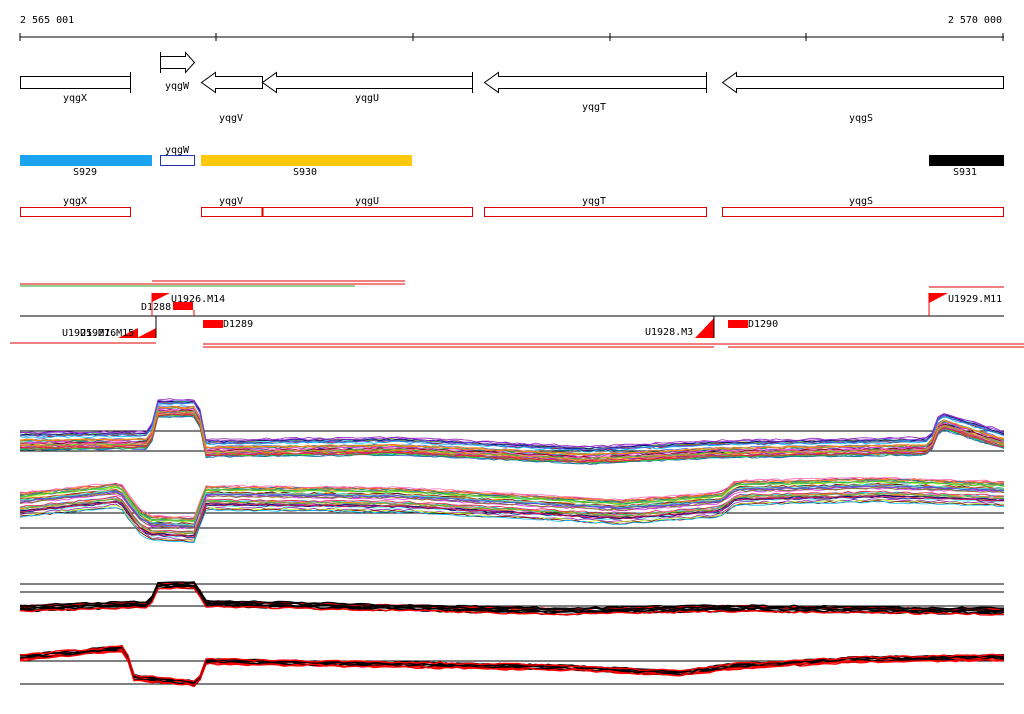 The image size is (1024, 714). I want to click on gene-label: yqgV, so click(231, 118).